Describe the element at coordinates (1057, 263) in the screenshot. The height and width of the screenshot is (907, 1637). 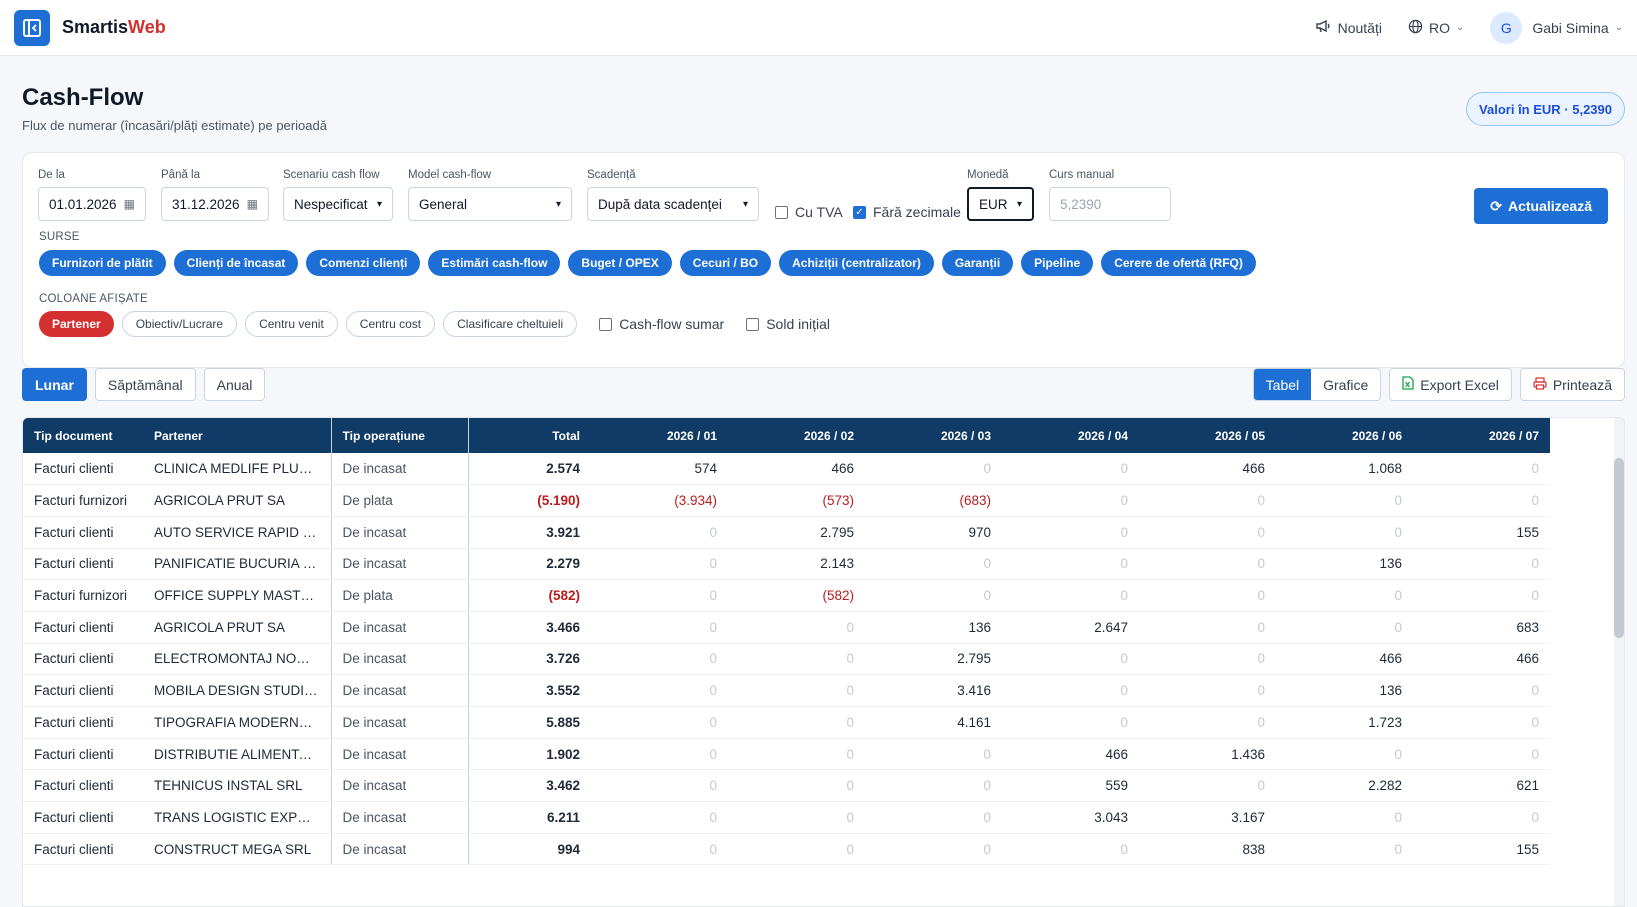
I see `source-pill: Pipeline` at that location.